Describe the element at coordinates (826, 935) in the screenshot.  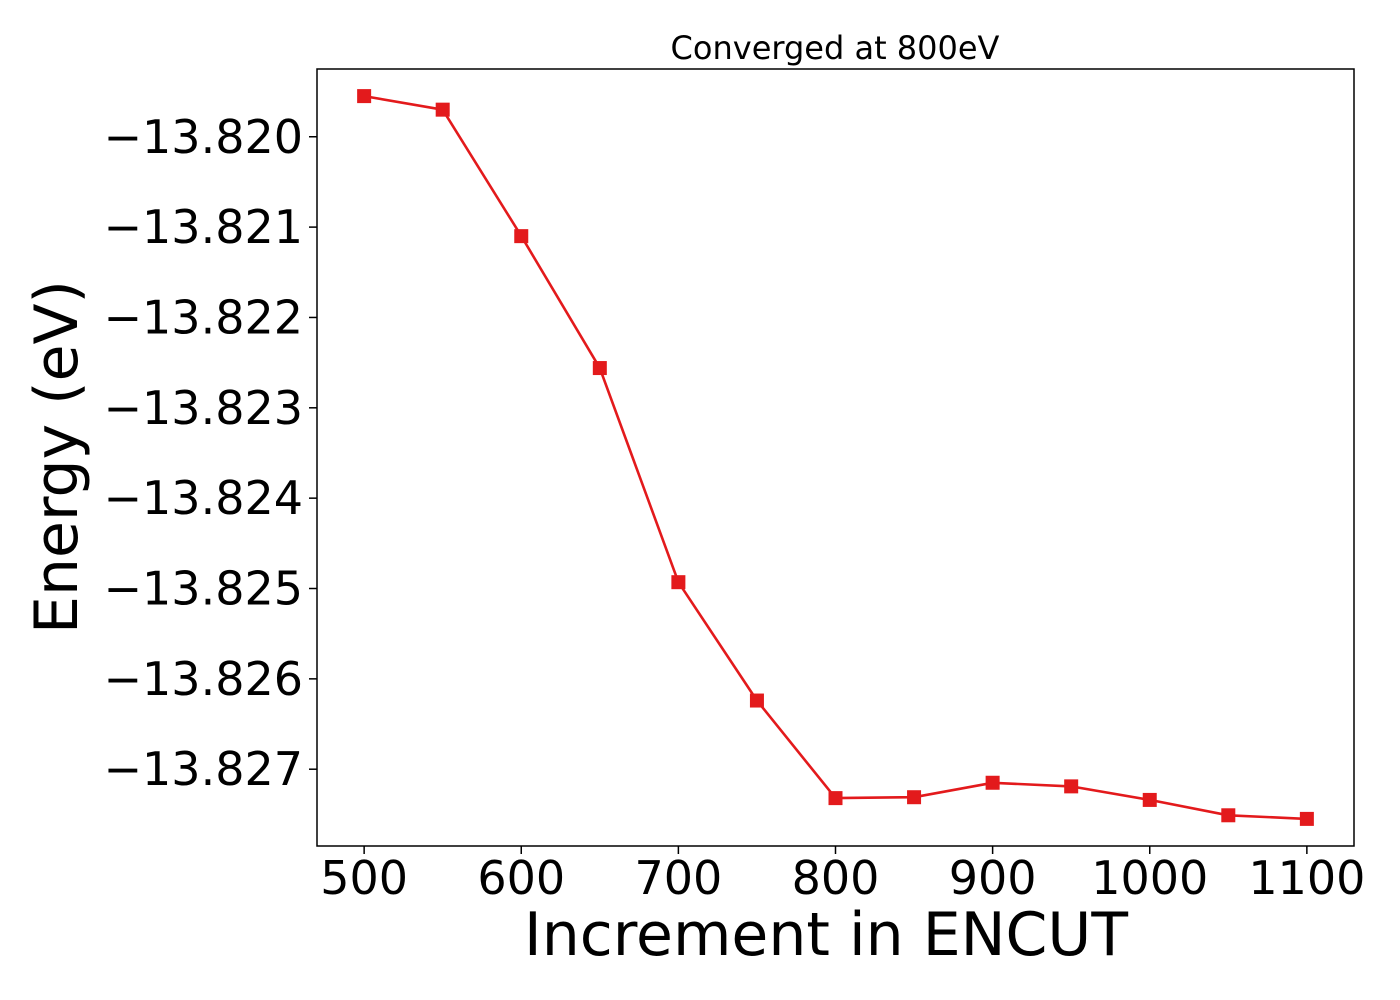
I see `x-axis-label: Increment in ENCUT` at that location.